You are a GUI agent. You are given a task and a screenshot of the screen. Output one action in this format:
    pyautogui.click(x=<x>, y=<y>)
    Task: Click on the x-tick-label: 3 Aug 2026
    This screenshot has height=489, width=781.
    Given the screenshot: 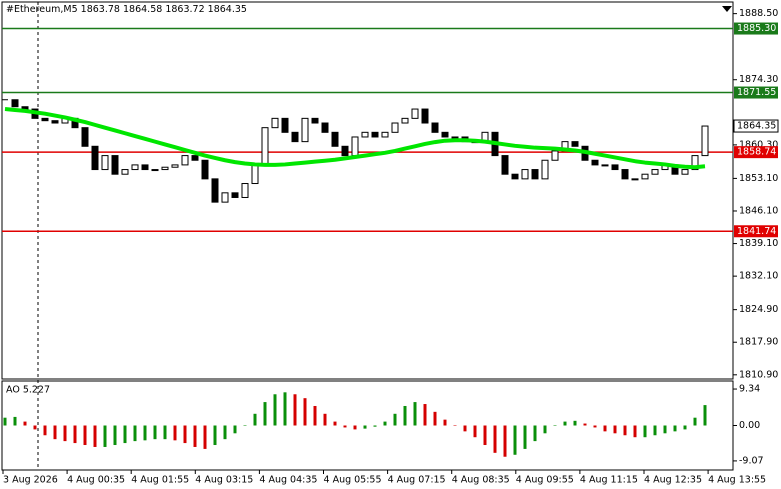 What is the action you would take?
    pyautogui.click(x=30, y=480)
    